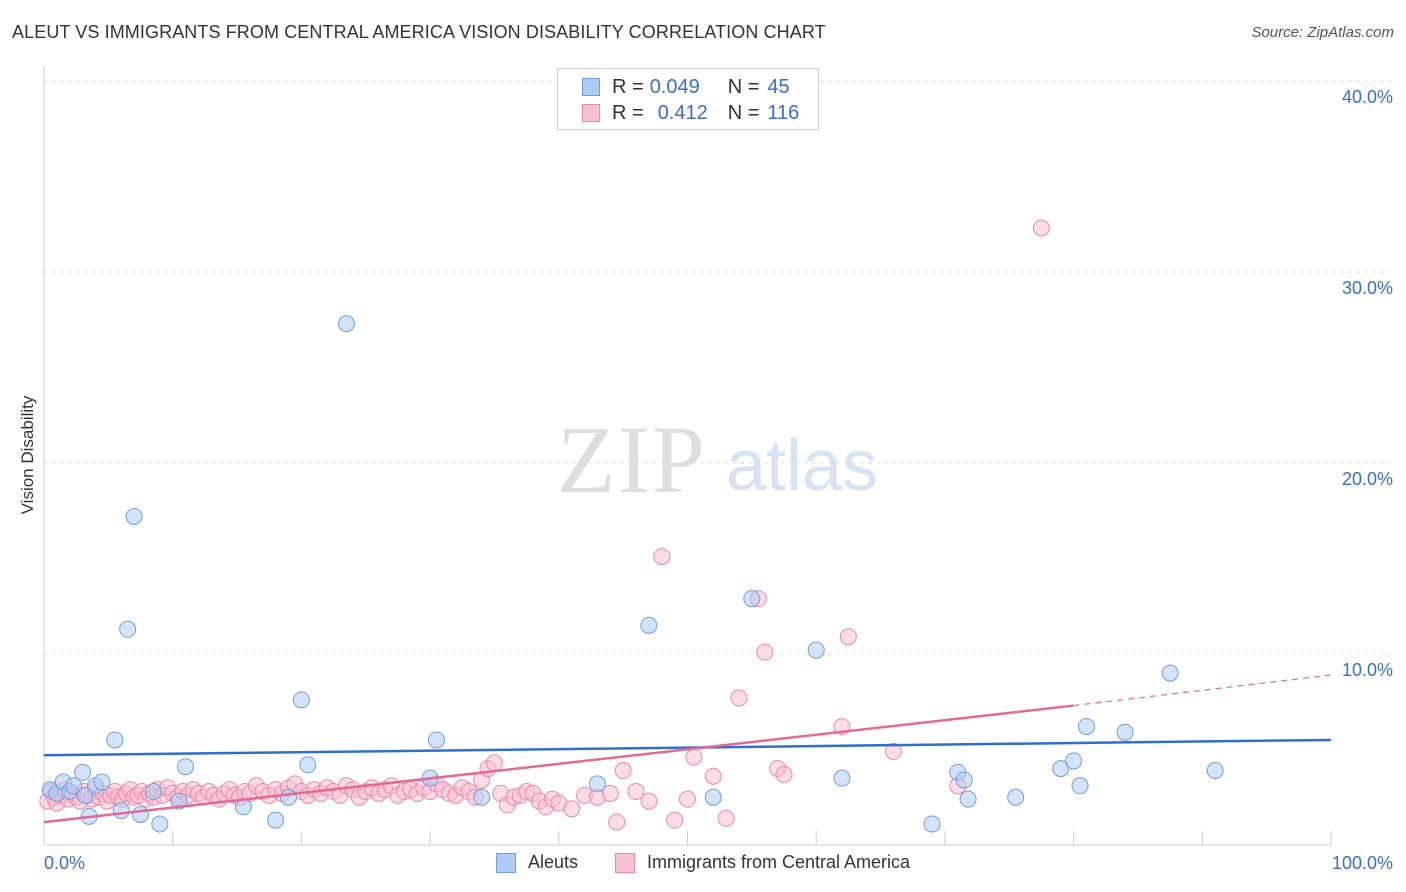 The image size is (1406, 892). I want to click on series-legend-aleuts: Aleuts, so click(537, 862).